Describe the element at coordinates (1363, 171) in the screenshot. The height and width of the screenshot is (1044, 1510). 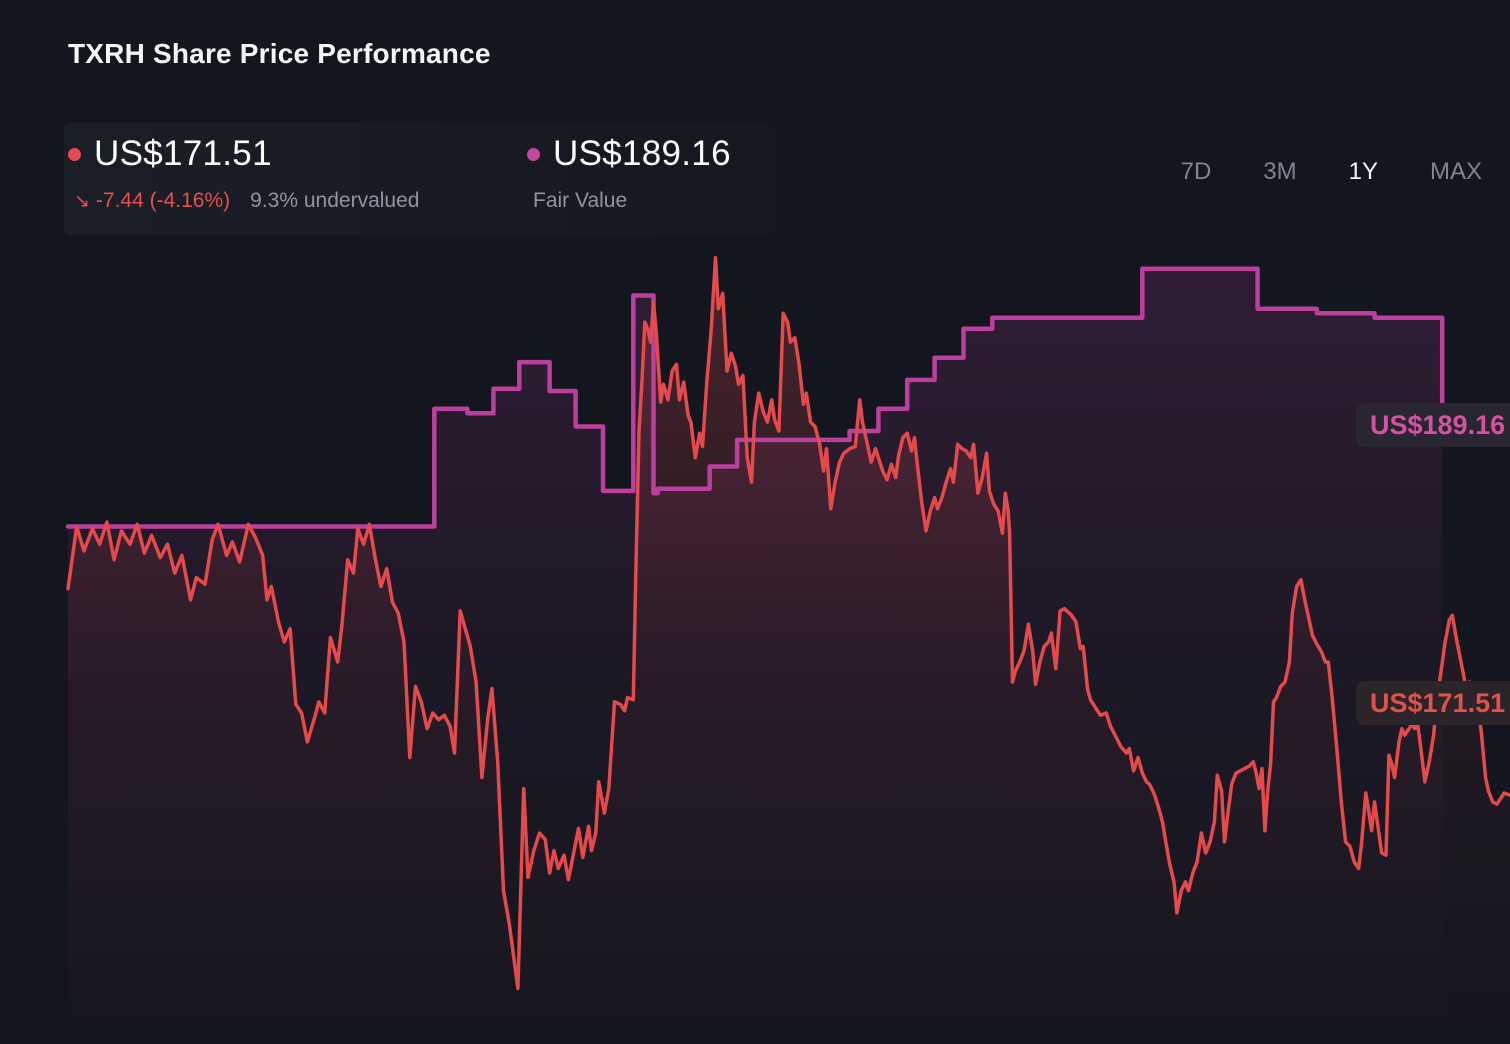
I see `range-1y: 1Y` at that location.